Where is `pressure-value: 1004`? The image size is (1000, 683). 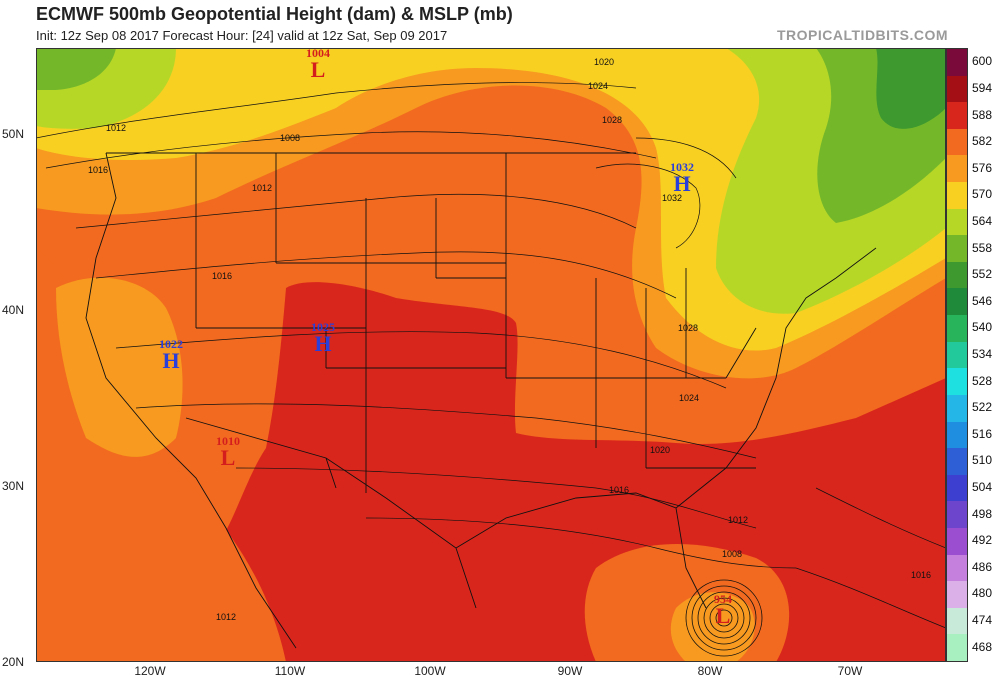 pressure-value: 1004 is located at coordinates (318, 53).